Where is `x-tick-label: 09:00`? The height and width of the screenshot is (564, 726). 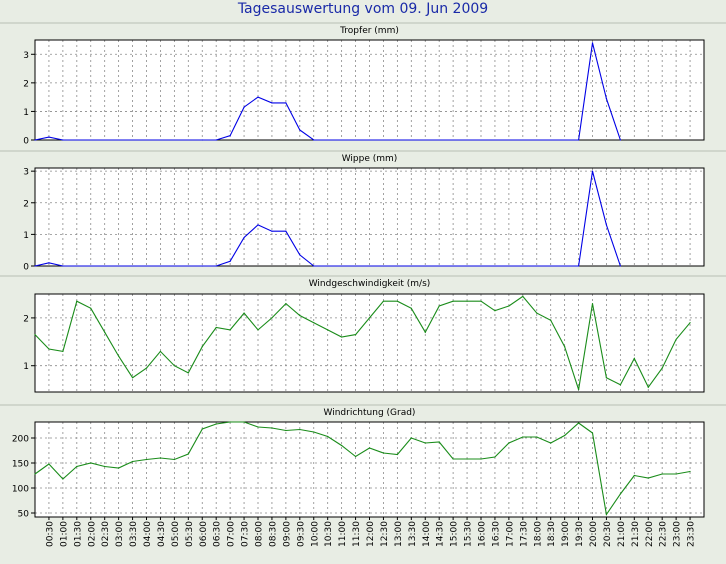 x-tick-label: 09:00 is located at coordinates (287, 534).